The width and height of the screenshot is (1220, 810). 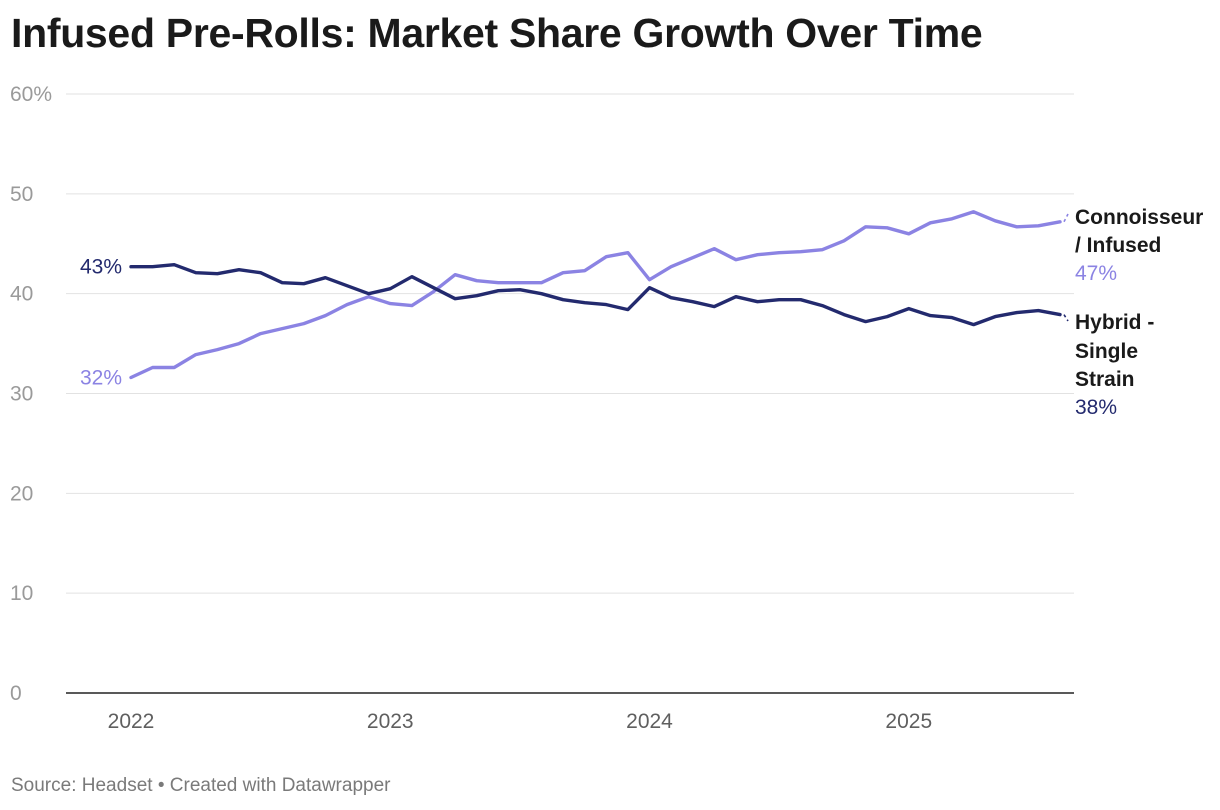 What do you see at coordinates (16, 693) in the screenshot?
I see `y-tick-label: 0` at bounding box center [16, 693].